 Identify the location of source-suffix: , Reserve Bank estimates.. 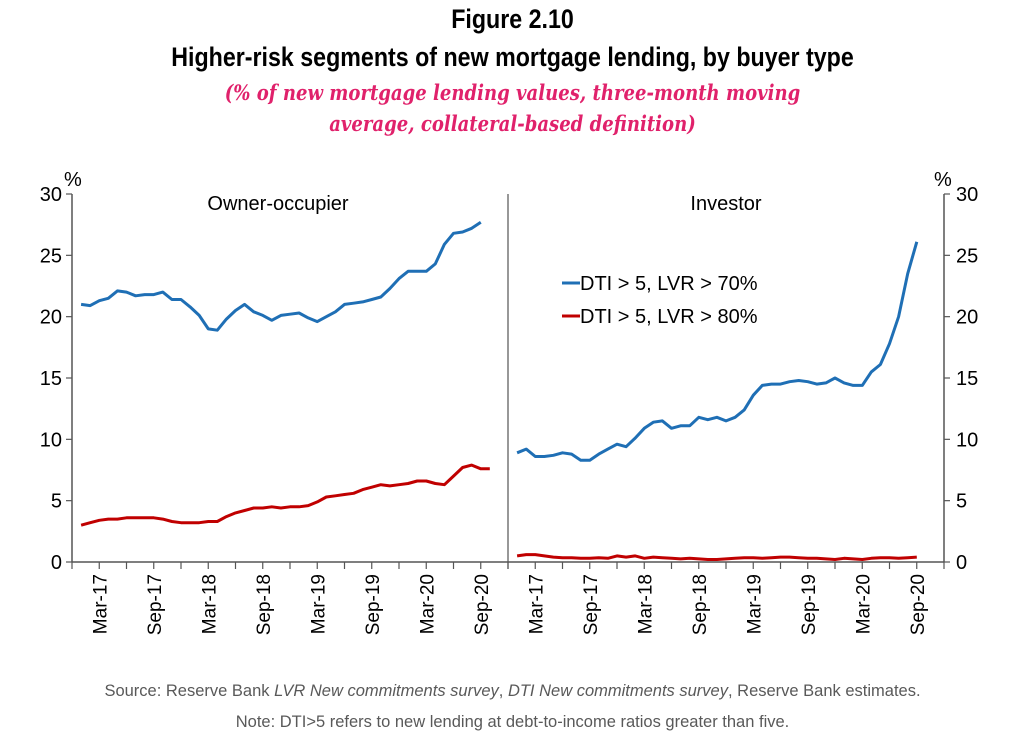
(824, 691).